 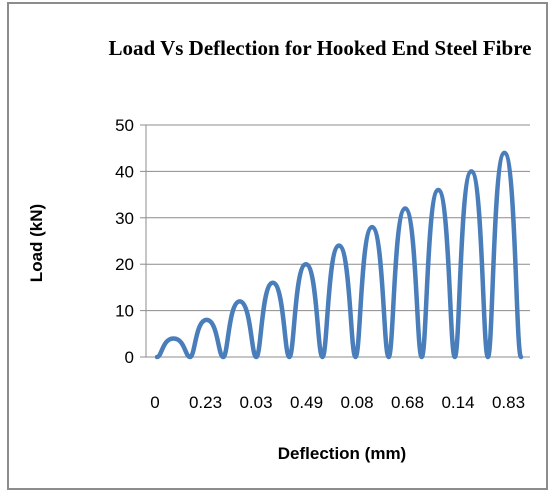 I want to click on y-tick-label: 0, so click(x=129, y=357).